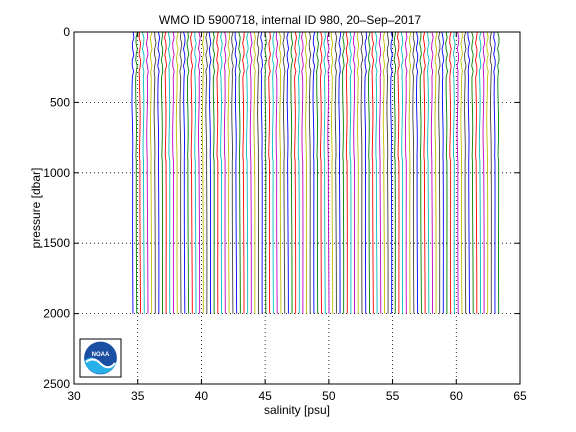  I want to click on x-tick-labels: 30 35 40 45 50 55 60 65, so click(297, 396).